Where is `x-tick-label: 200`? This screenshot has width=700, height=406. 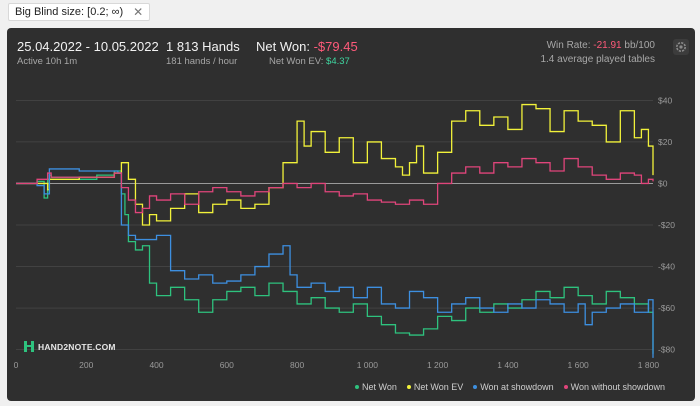
x-tick-label: 200 is located at coordinates (86, 365).